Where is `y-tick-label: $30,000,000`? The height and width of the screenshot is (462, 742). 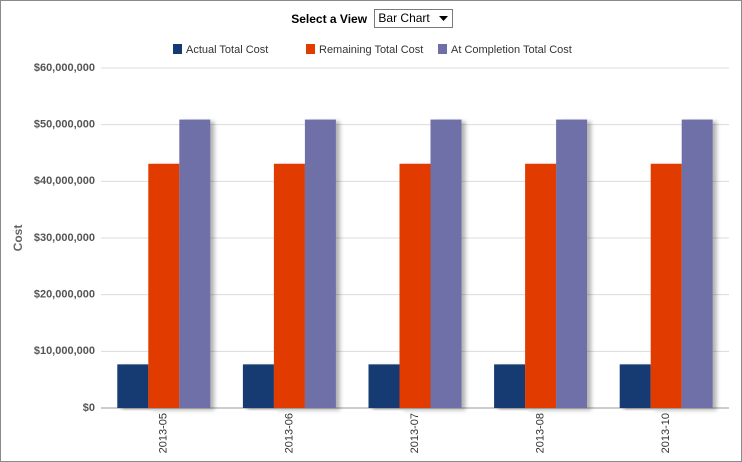
y-tick-label: $30,000,000 is located at coordinates (64, 238).